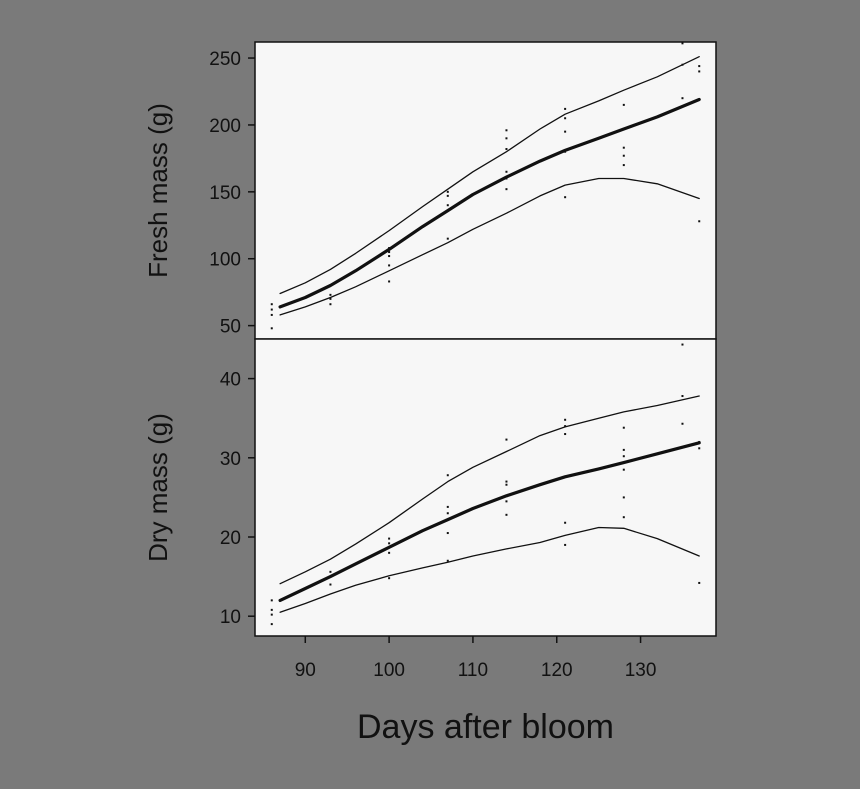 The image size is (860, 789). Describe the element at coordinates (473, 670) in the screenshot. I see `xtick-label-110: 110` at that location.